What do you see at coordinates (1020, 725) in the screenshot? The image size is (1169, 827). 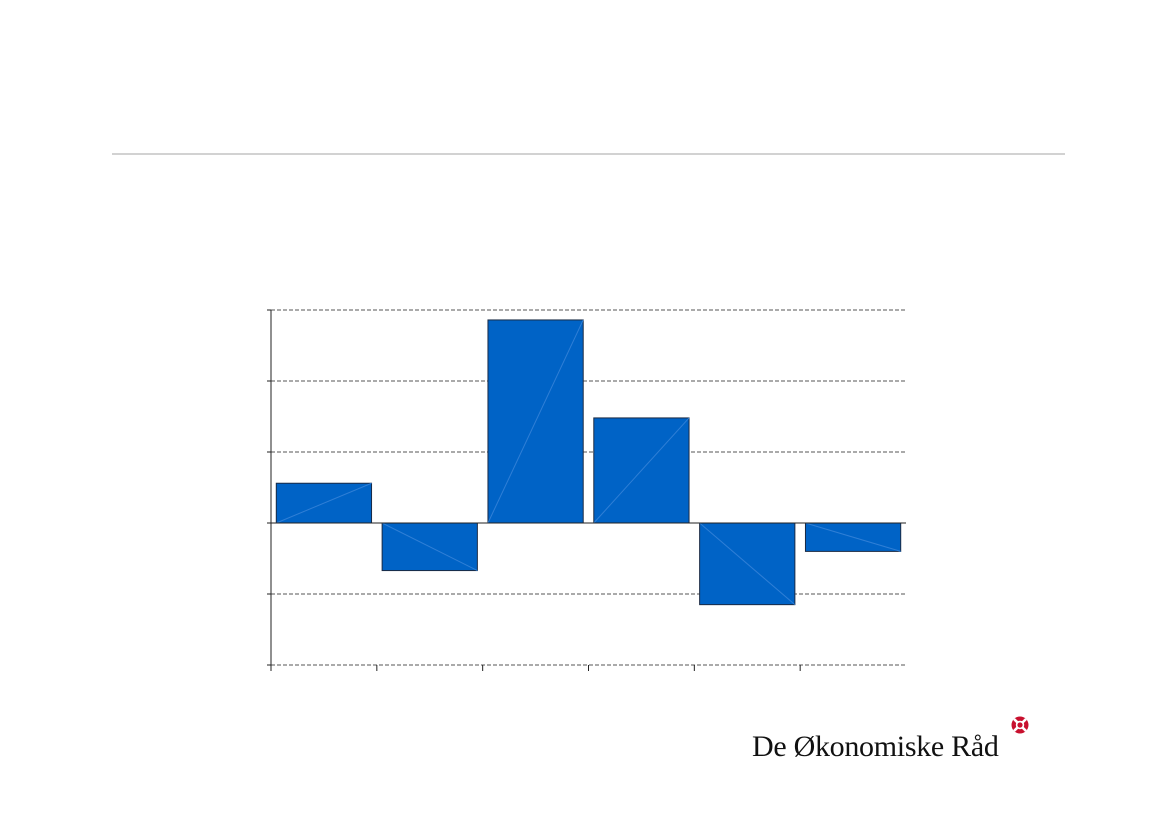 I see `red-cross-circle-icon` at bounding box center [1020, 725].